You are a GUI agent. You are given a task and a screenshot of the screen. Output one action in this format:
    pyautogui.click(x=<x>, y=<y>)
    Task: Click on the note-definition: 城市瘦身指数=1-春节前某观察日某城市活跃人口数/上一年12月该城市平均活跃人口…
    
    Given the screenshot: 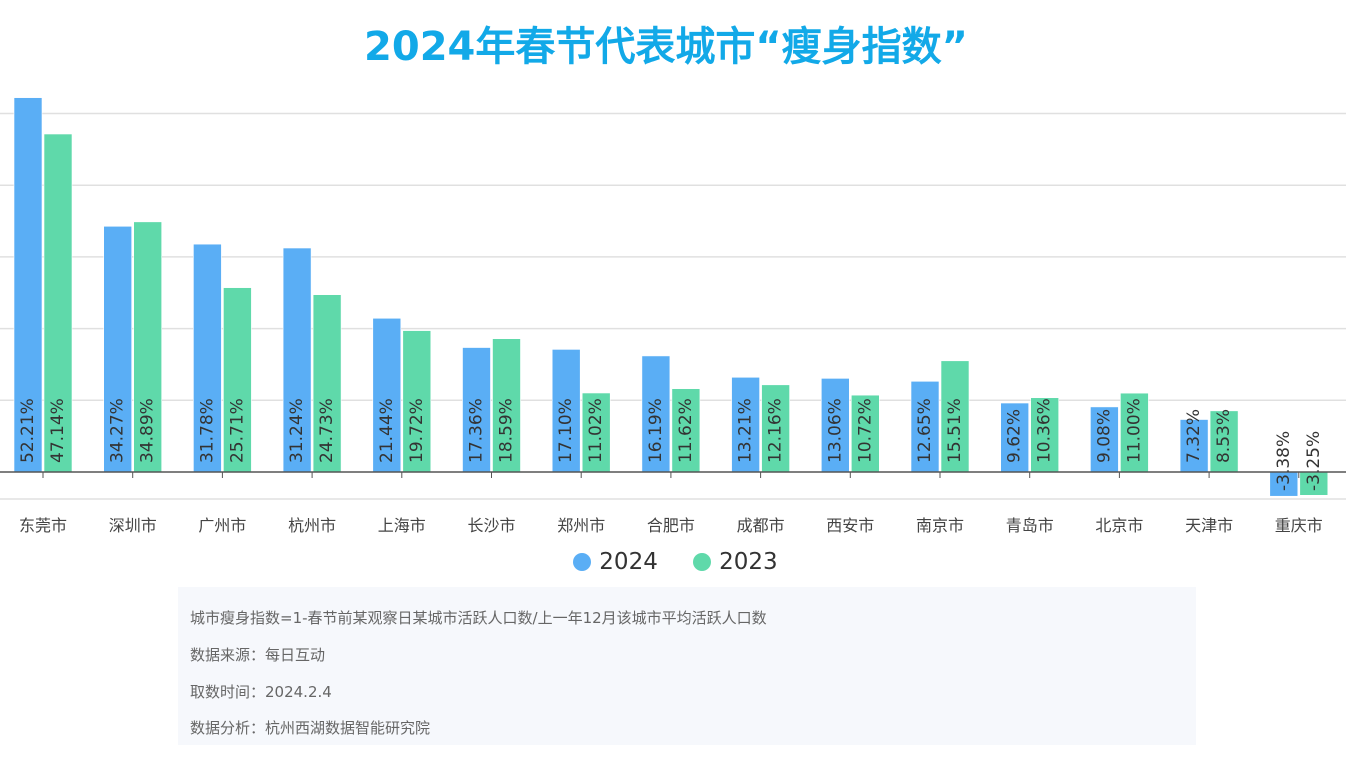 What is the action you would take?
    pyautogui.click(x=478, y=618)
    